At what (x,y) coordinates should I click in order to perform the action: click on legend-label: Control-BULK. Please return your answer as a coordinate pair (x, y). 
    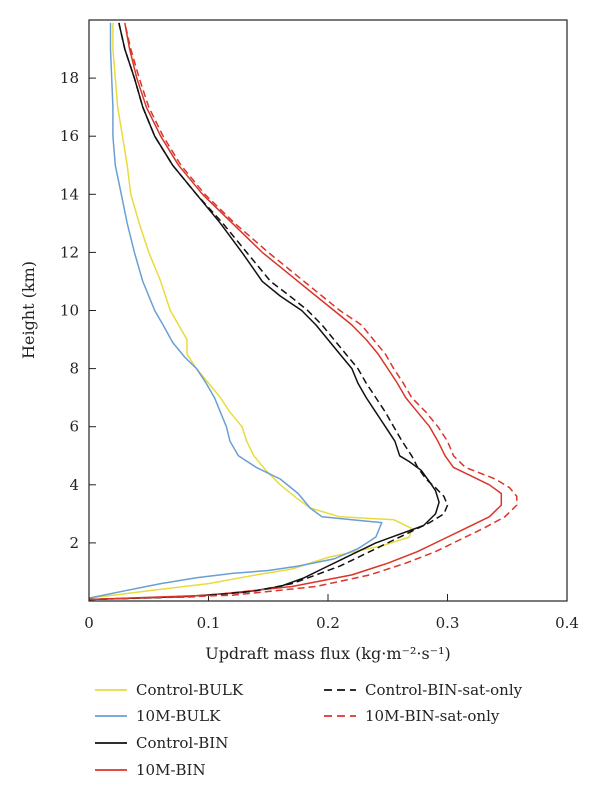
    Looking at the image, I should click on (190, 690).